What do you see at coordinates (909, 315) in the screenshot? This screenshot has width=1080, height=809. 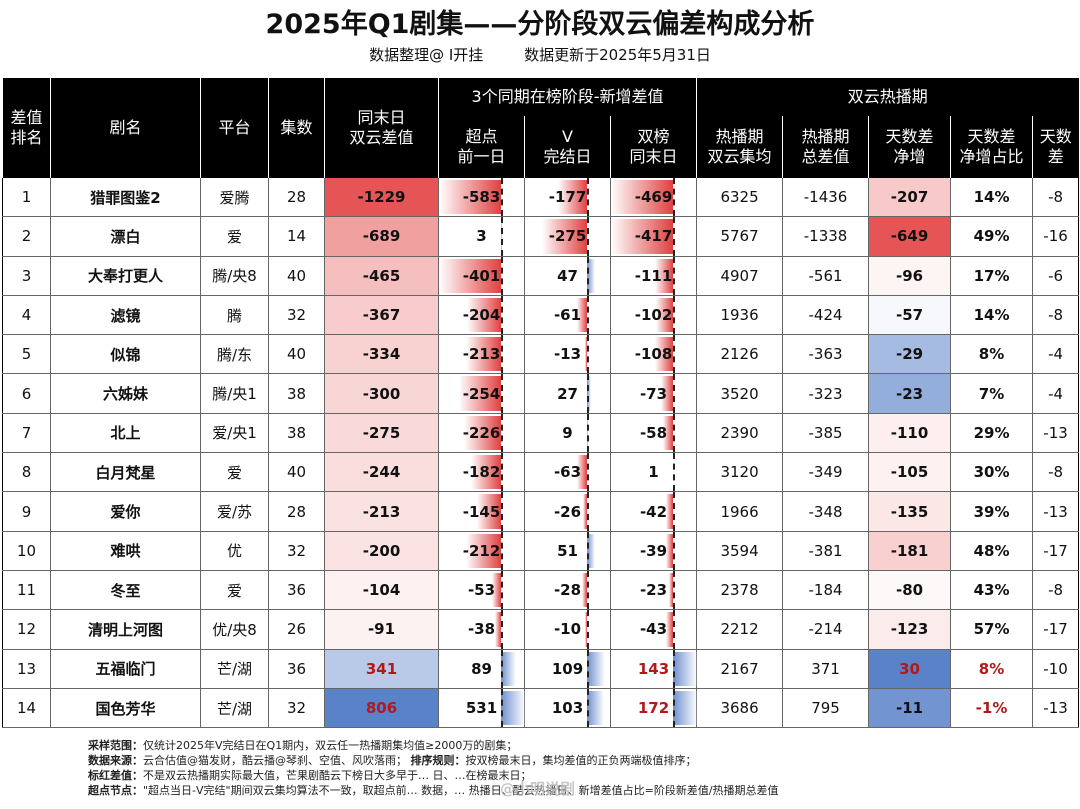 I see `days-net-cell: -57` at bounding box center [909, 315].